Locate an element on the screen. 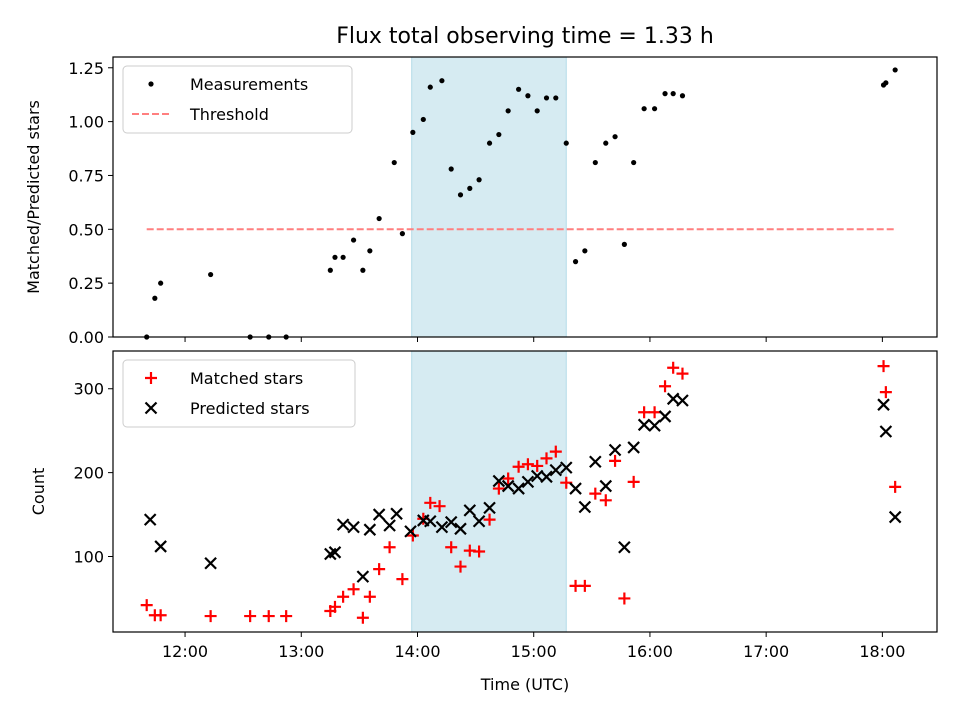  x-tick-label: 14:00 is located at coordinates (417, 651).